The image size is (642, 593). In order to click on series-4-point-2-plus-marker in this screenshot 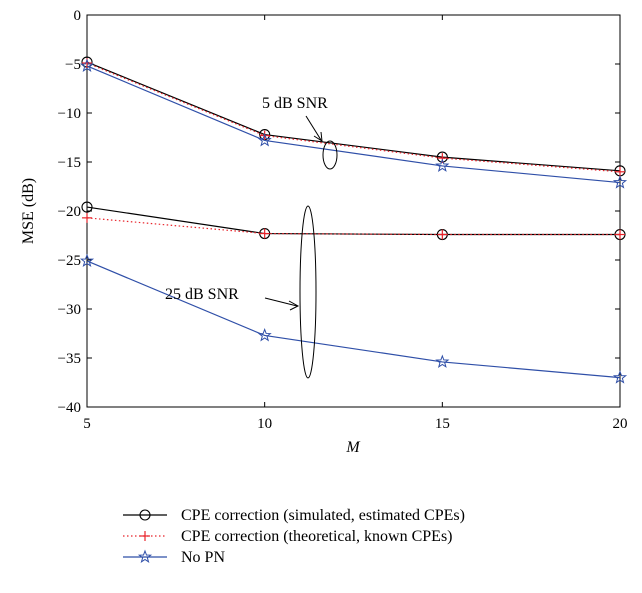, I will do `click(442, 234)`.